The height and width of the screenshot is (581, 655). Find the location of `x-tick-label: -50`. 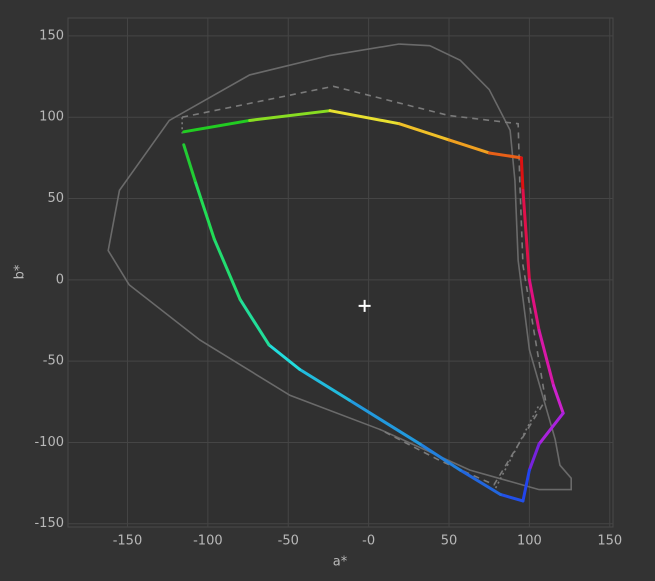

x-tick-label: -50 is located at coordinates (288, 541).